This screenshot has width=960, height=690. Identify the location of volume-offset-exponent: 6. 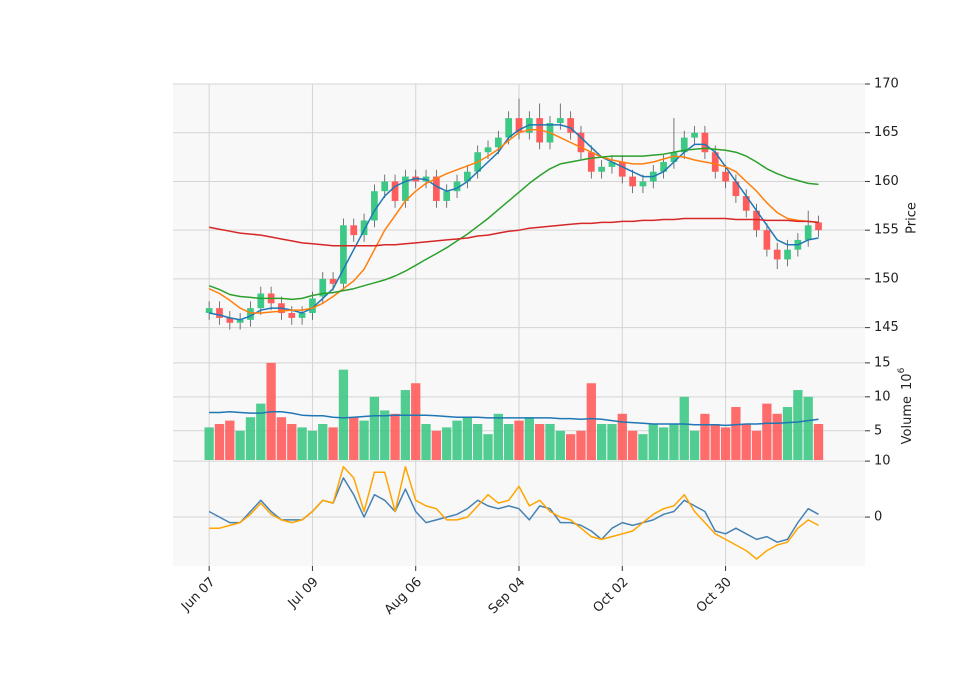
(902, 370).